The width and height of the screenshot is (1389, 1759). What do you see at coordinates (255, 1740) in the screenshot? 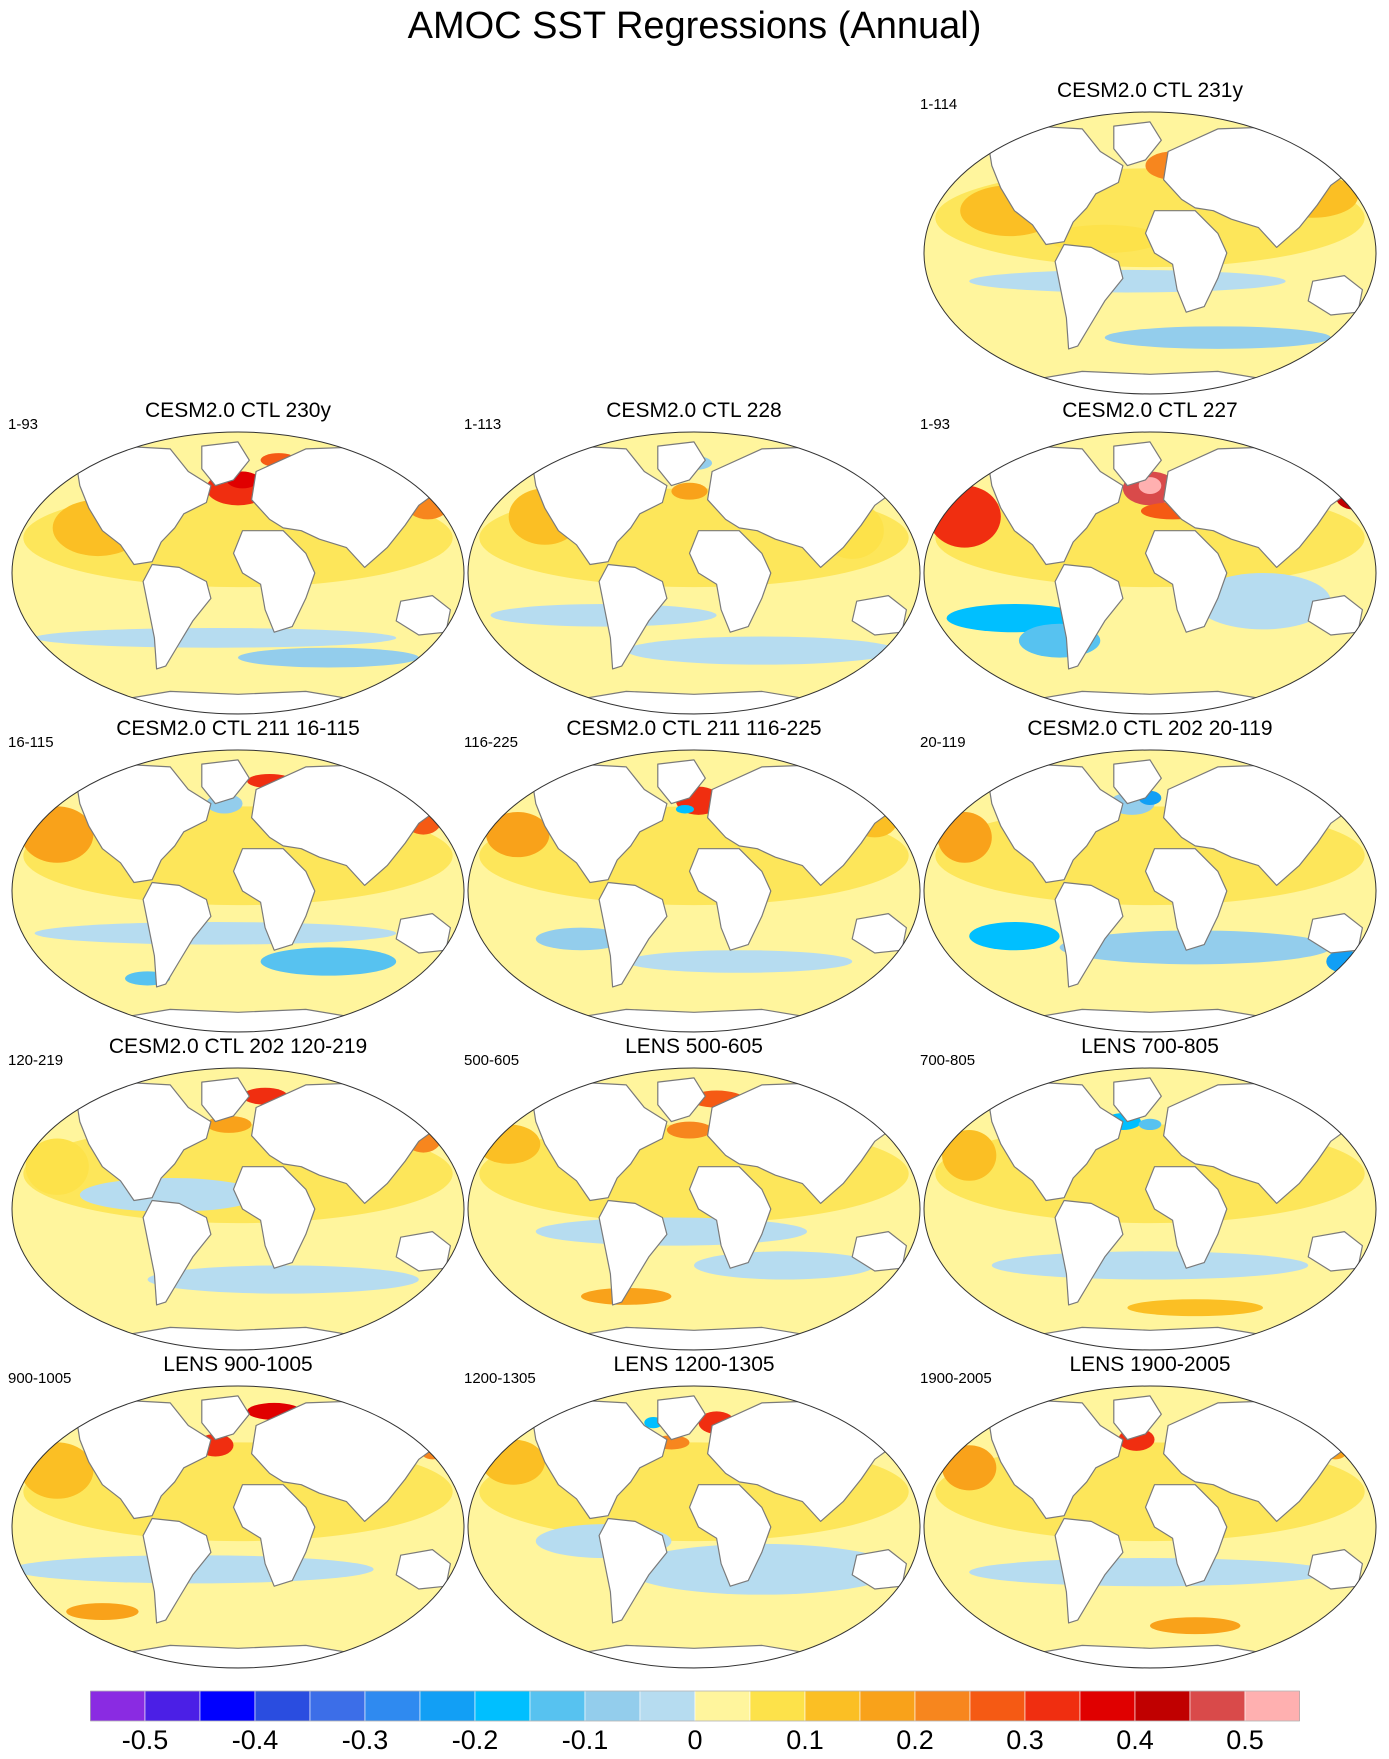
I see `colorbar-tick-label: -0.4` at bounding box center [255, 1740].